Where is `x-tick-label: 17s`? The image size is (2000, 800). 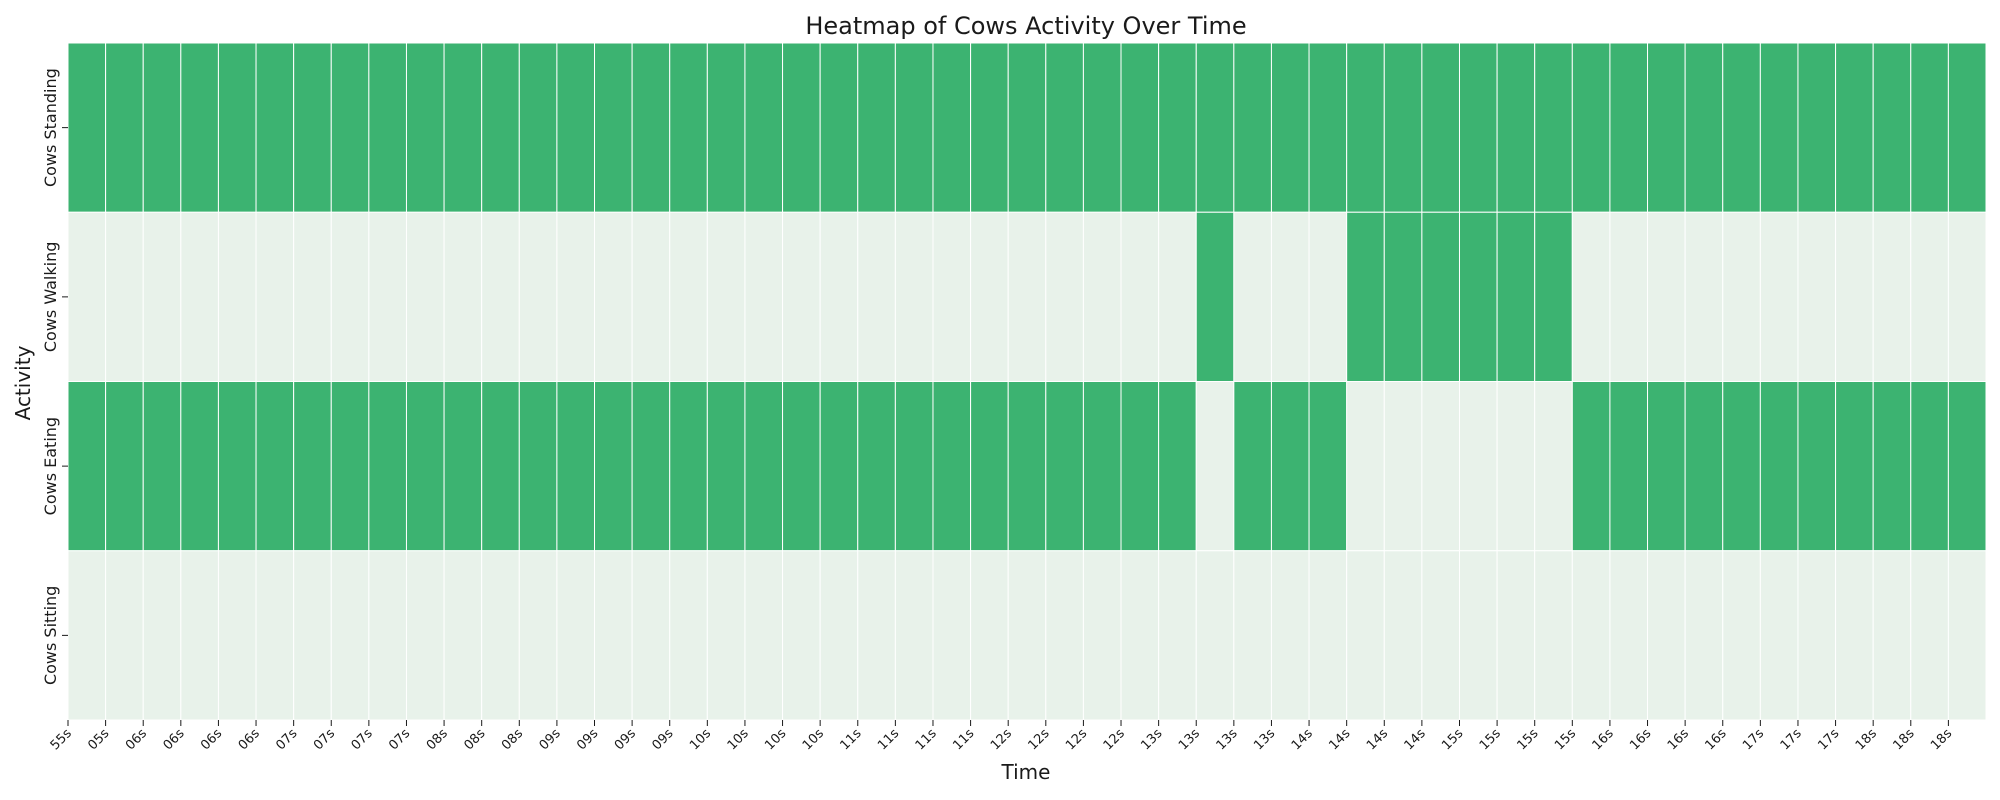
x-tick-label: 17s is located at coordinates (1828, 739).